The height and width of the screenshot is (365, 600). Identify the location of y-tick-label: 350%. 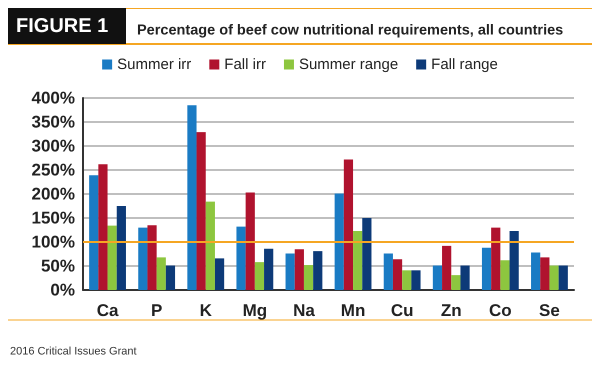
(53, 122).